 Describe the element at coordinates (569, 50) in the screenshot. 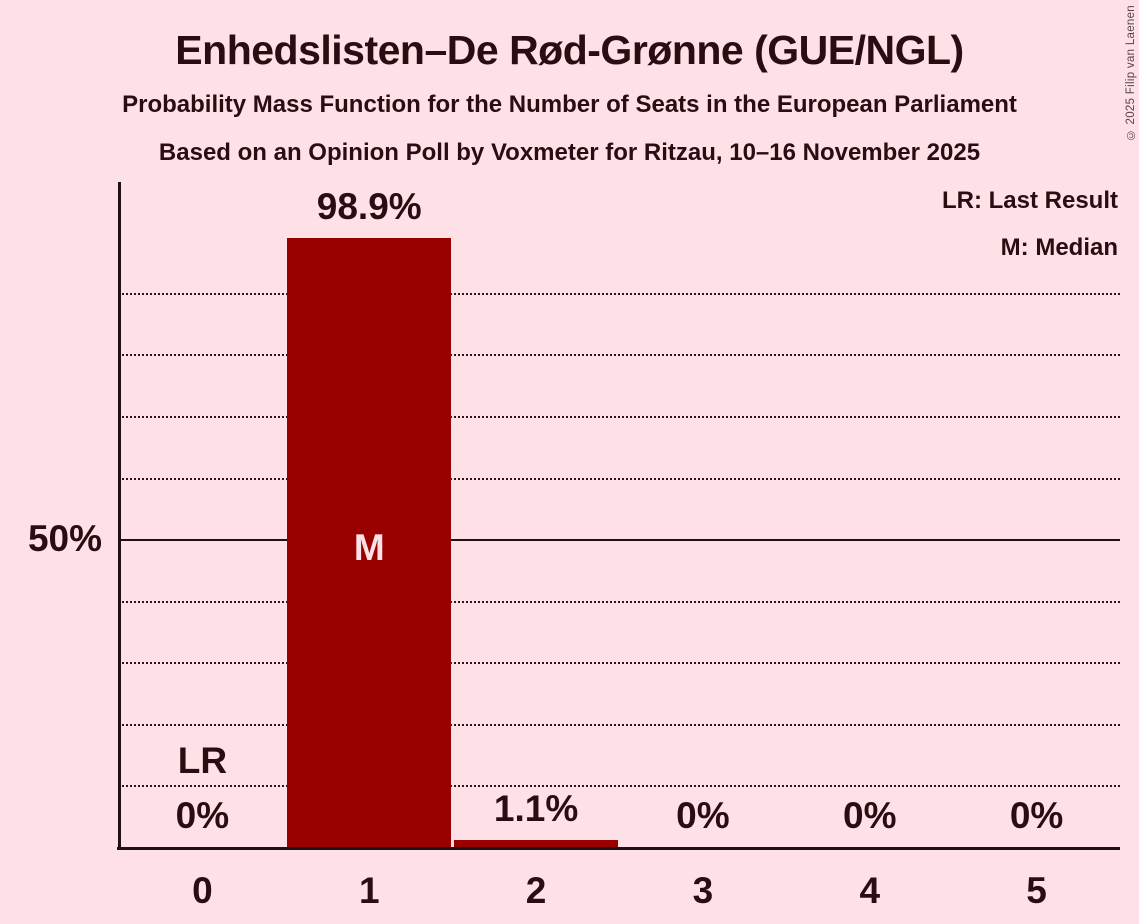

I see `page-title: Enhedslisten–De Rød-Grønne (GUE/NGL)` at that location.